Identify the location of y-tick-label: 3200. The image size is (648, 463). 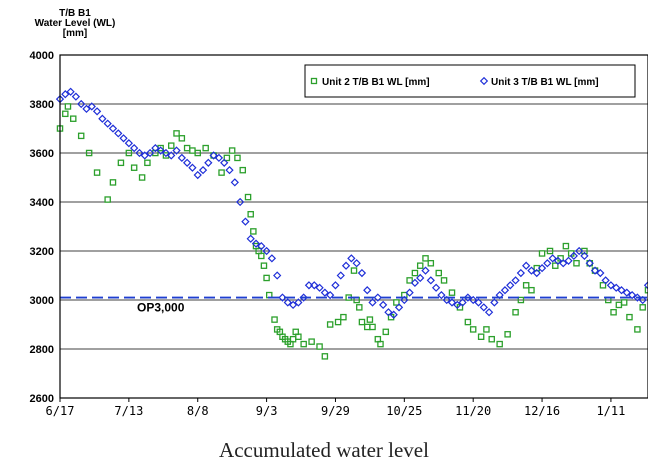
(42, 252).